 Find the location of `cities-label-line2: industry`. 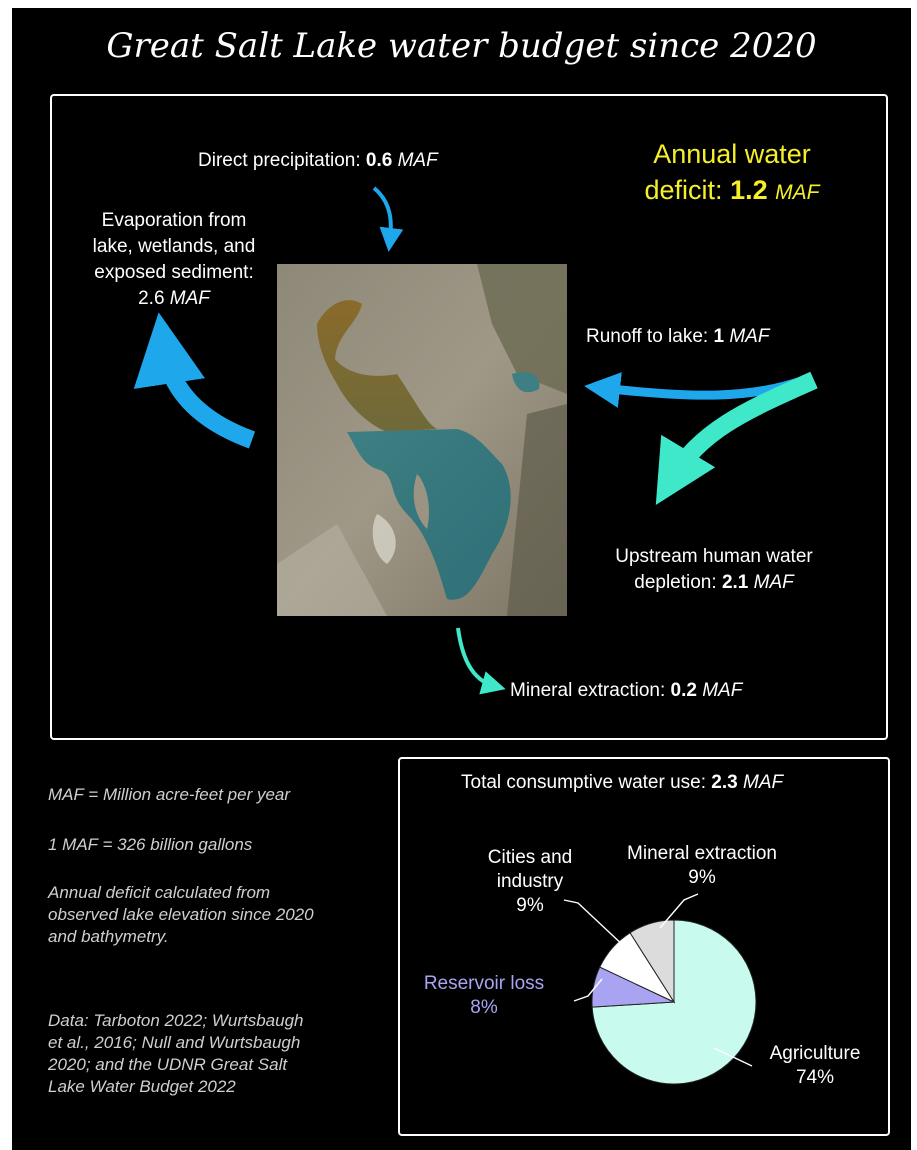

cities-label-line2: industry is located at coordinates (530, 881).